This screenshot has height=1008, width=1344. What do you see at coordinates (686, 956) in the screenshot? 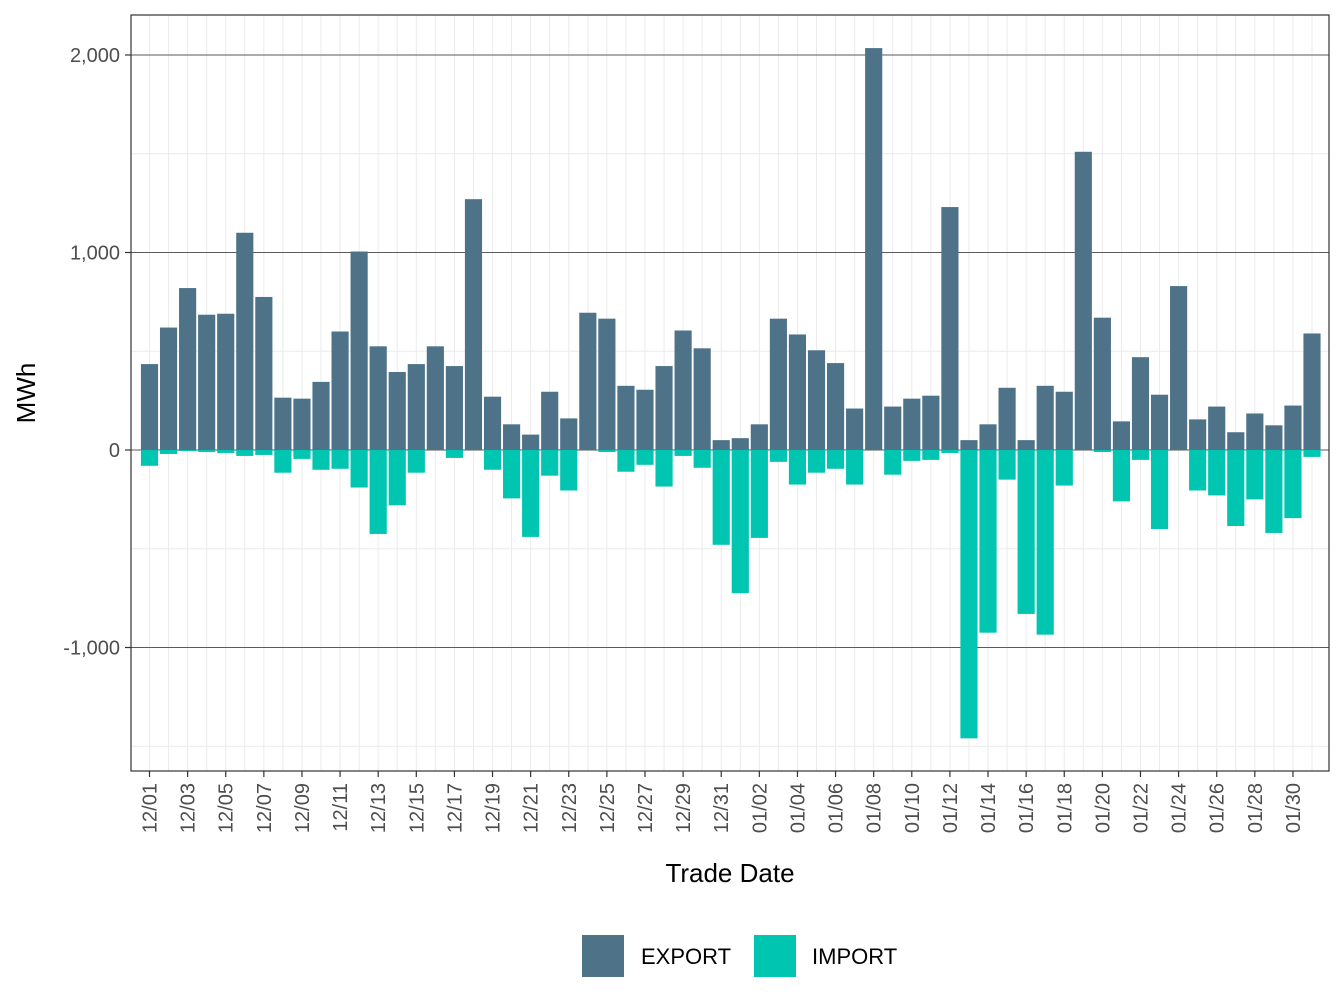
I see `legend-label-export: EXPORT` at bounding box center [686, 956].